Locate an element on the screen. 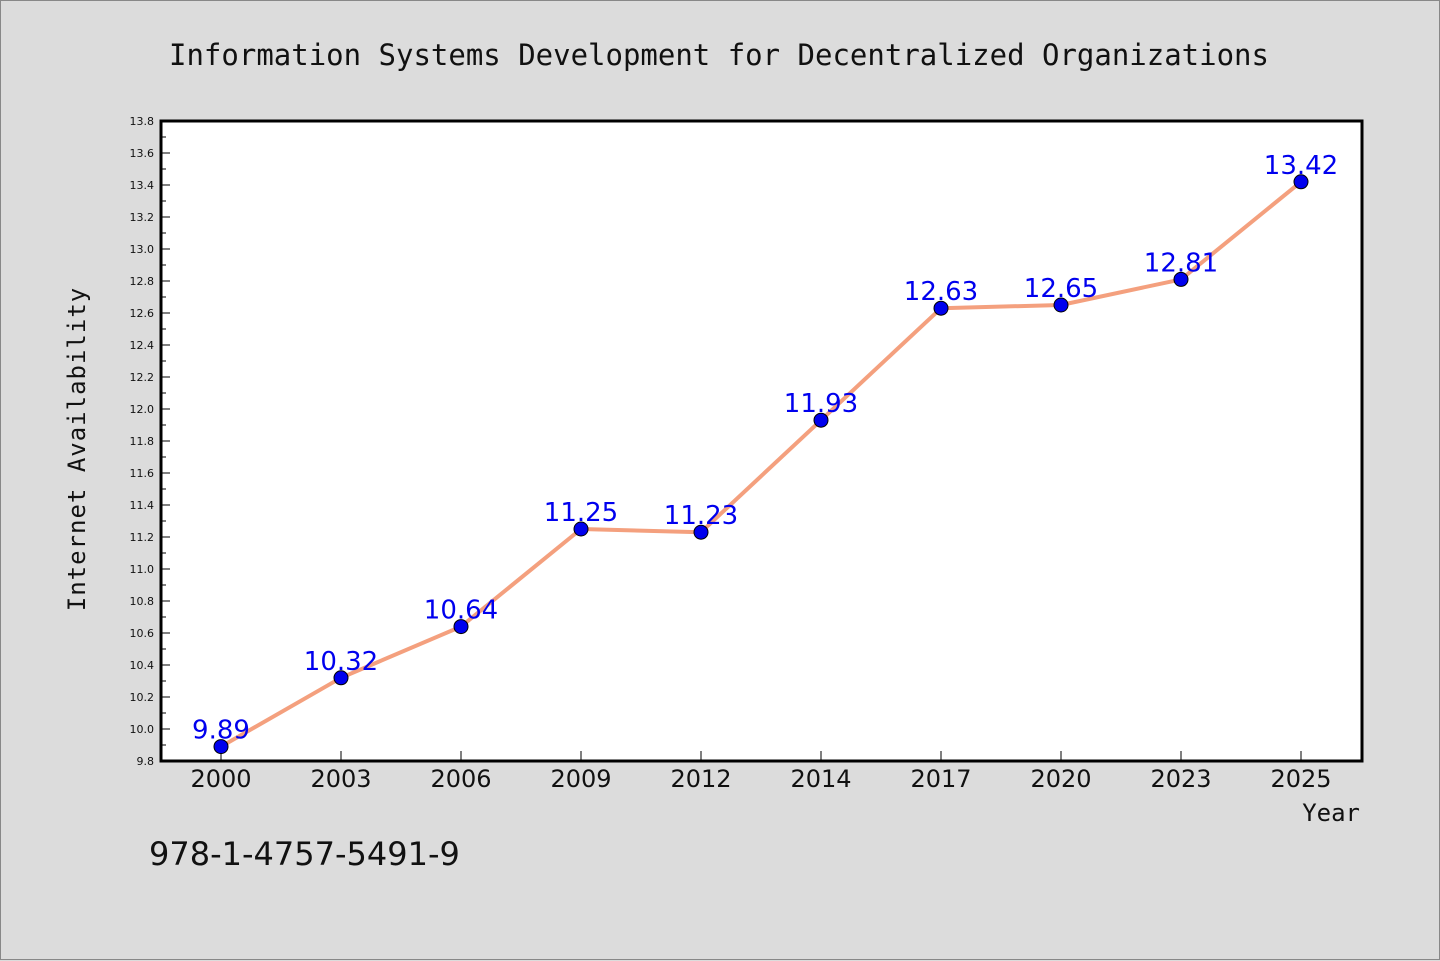 This screenshot has height=961, width=1440. y-tick-label: 12.0 is located at coordinates (142, 409).